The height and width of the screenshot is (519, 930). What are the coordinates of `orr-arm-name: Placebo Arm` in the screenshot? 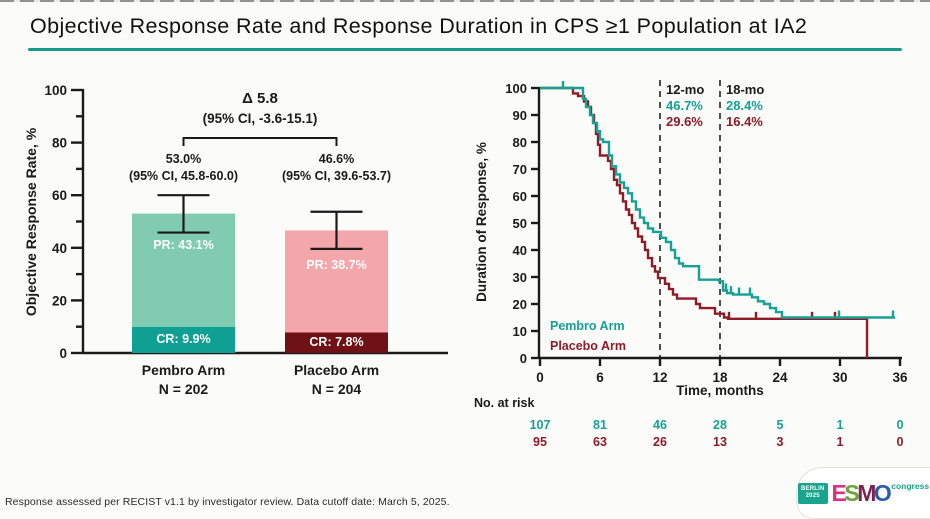 It's located at (336, 370).